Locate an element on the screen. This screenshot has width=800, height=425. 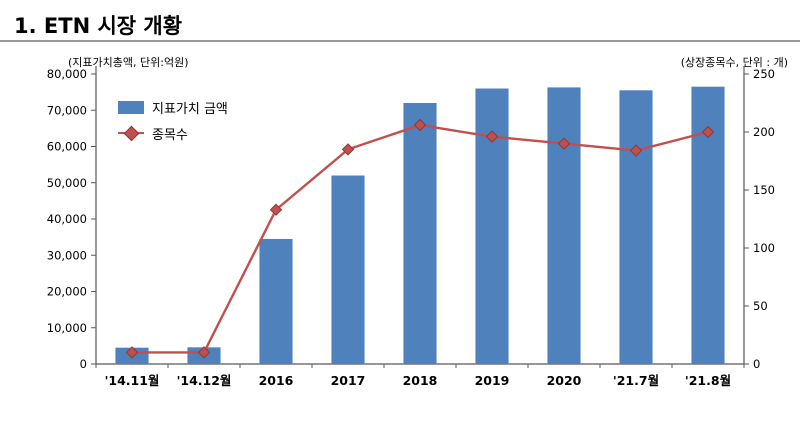
left-axis-tick-label: 50,000 is located at coordinates (67, 183).